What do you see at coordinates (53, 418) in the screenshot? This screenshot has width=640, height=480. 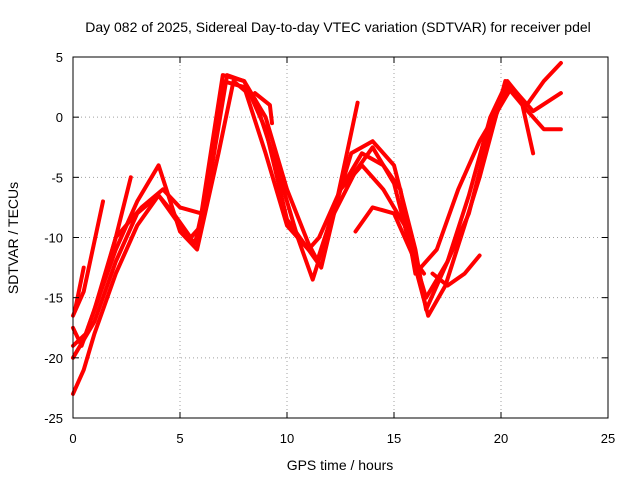 I see `y-tick-label: -25` at bounding box center [53, 418].